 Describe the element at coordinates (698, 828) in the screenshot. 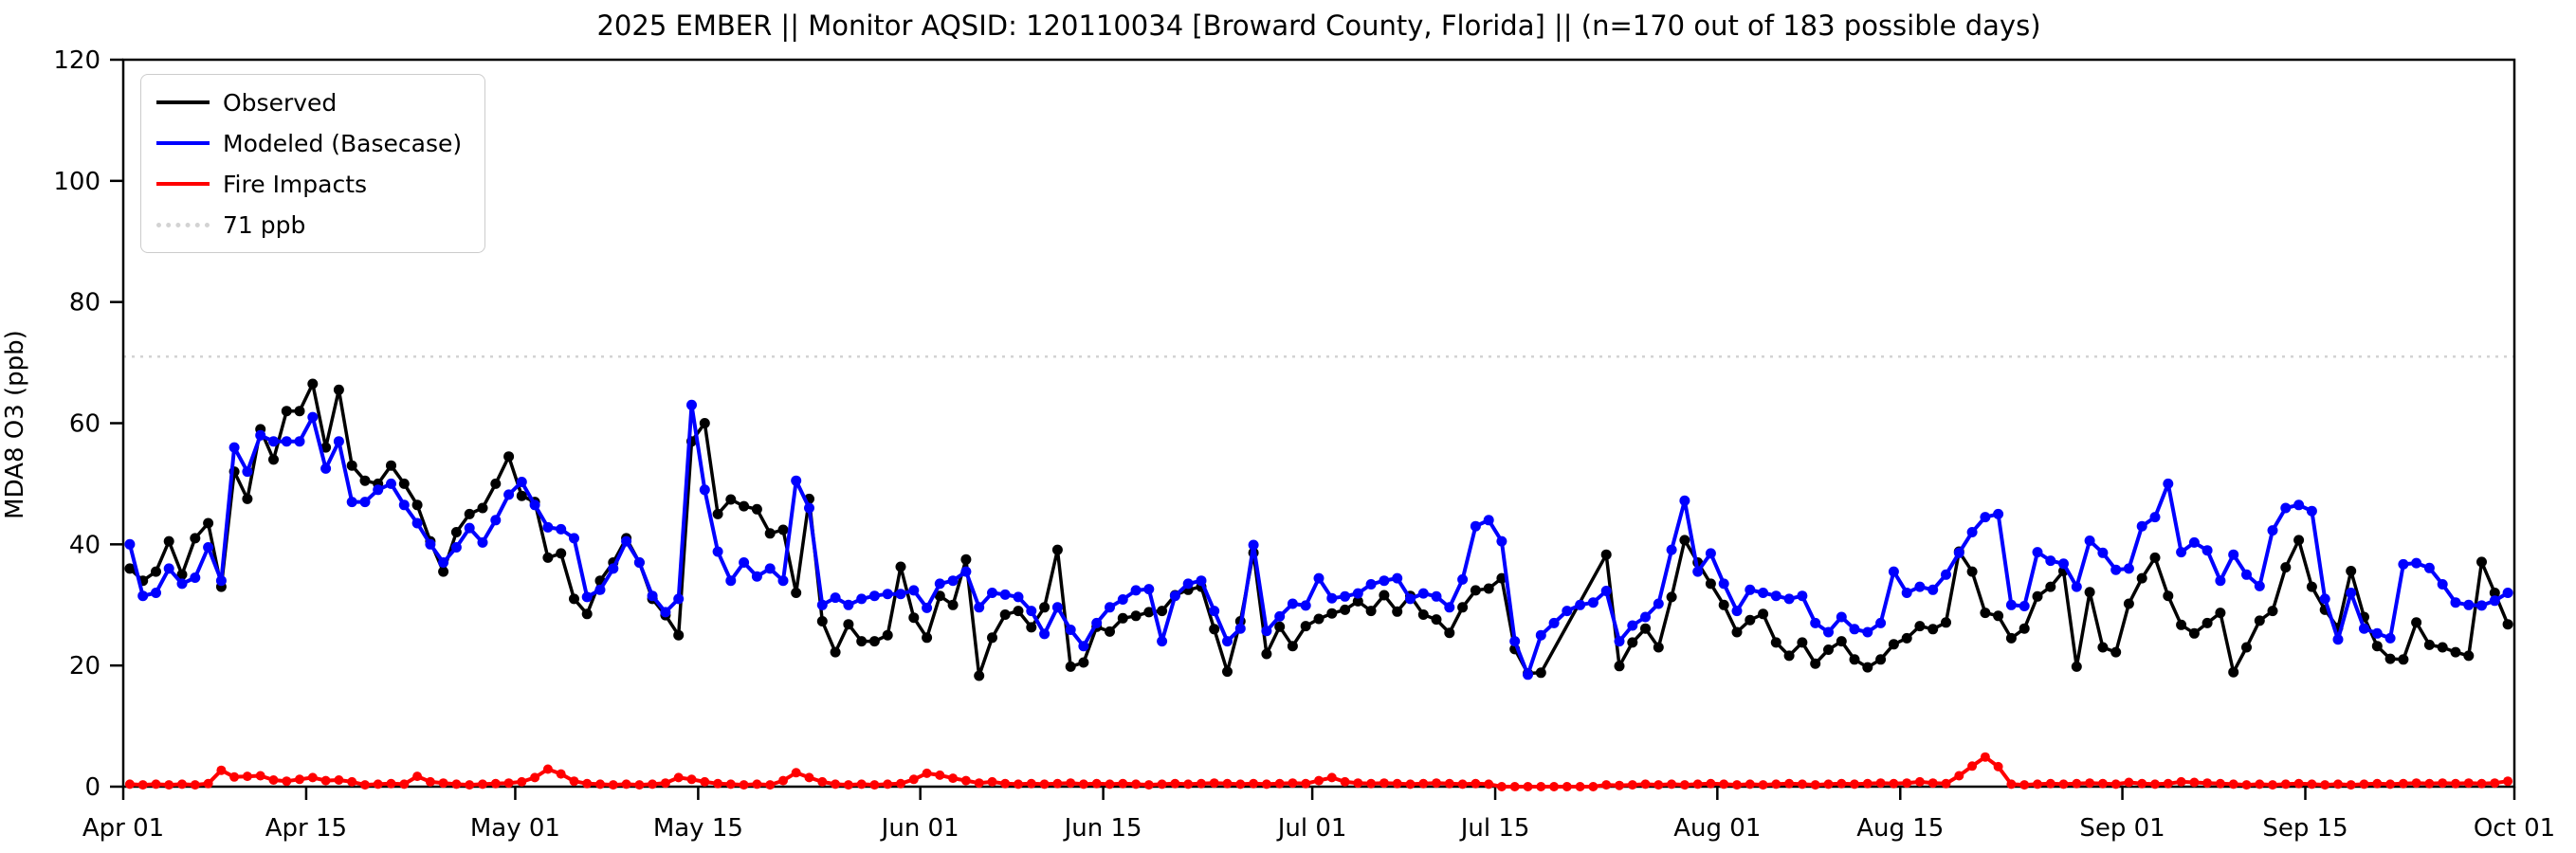

I see `x-tick-label: May 15` at that location.